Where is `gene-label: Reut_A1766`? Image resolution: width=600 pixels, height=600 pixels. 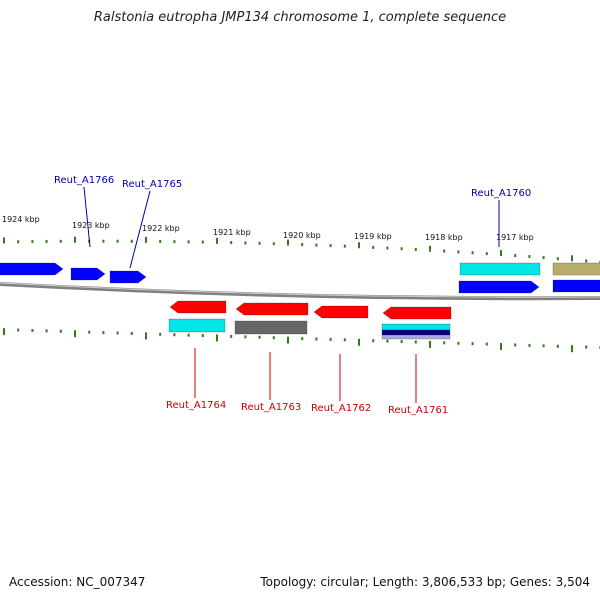 gene-label: Reut_A1766 is located at coordinates (84, 180).